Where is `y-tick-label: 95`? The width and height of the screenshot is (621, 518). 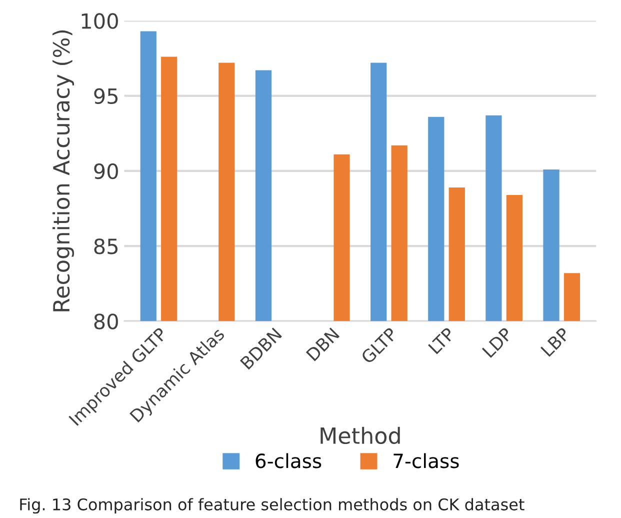
y-tick-label: 95 is located at coordinates (106, 96).